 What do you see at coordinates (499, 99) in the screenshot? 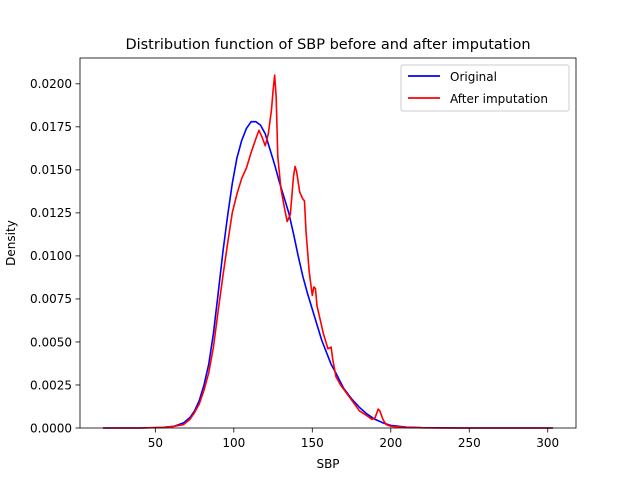
I see `legend-label-after-imputation: After imputation` at bounding box center [499, 99].